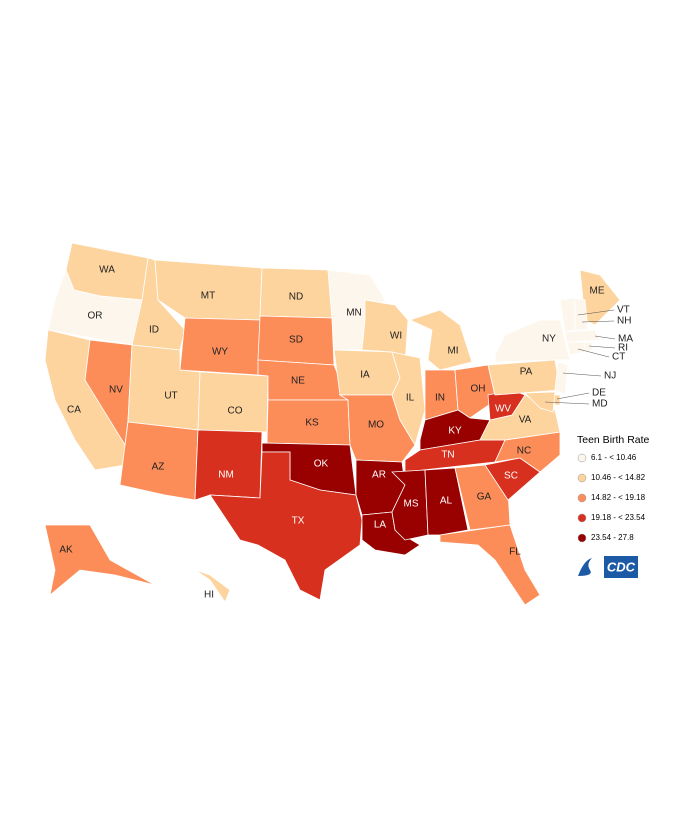 The width and height of the screenshot is (684, 827). Describe the element at coordinates (116, 390) in the screenshot. I see `state-label: NV` at that location.